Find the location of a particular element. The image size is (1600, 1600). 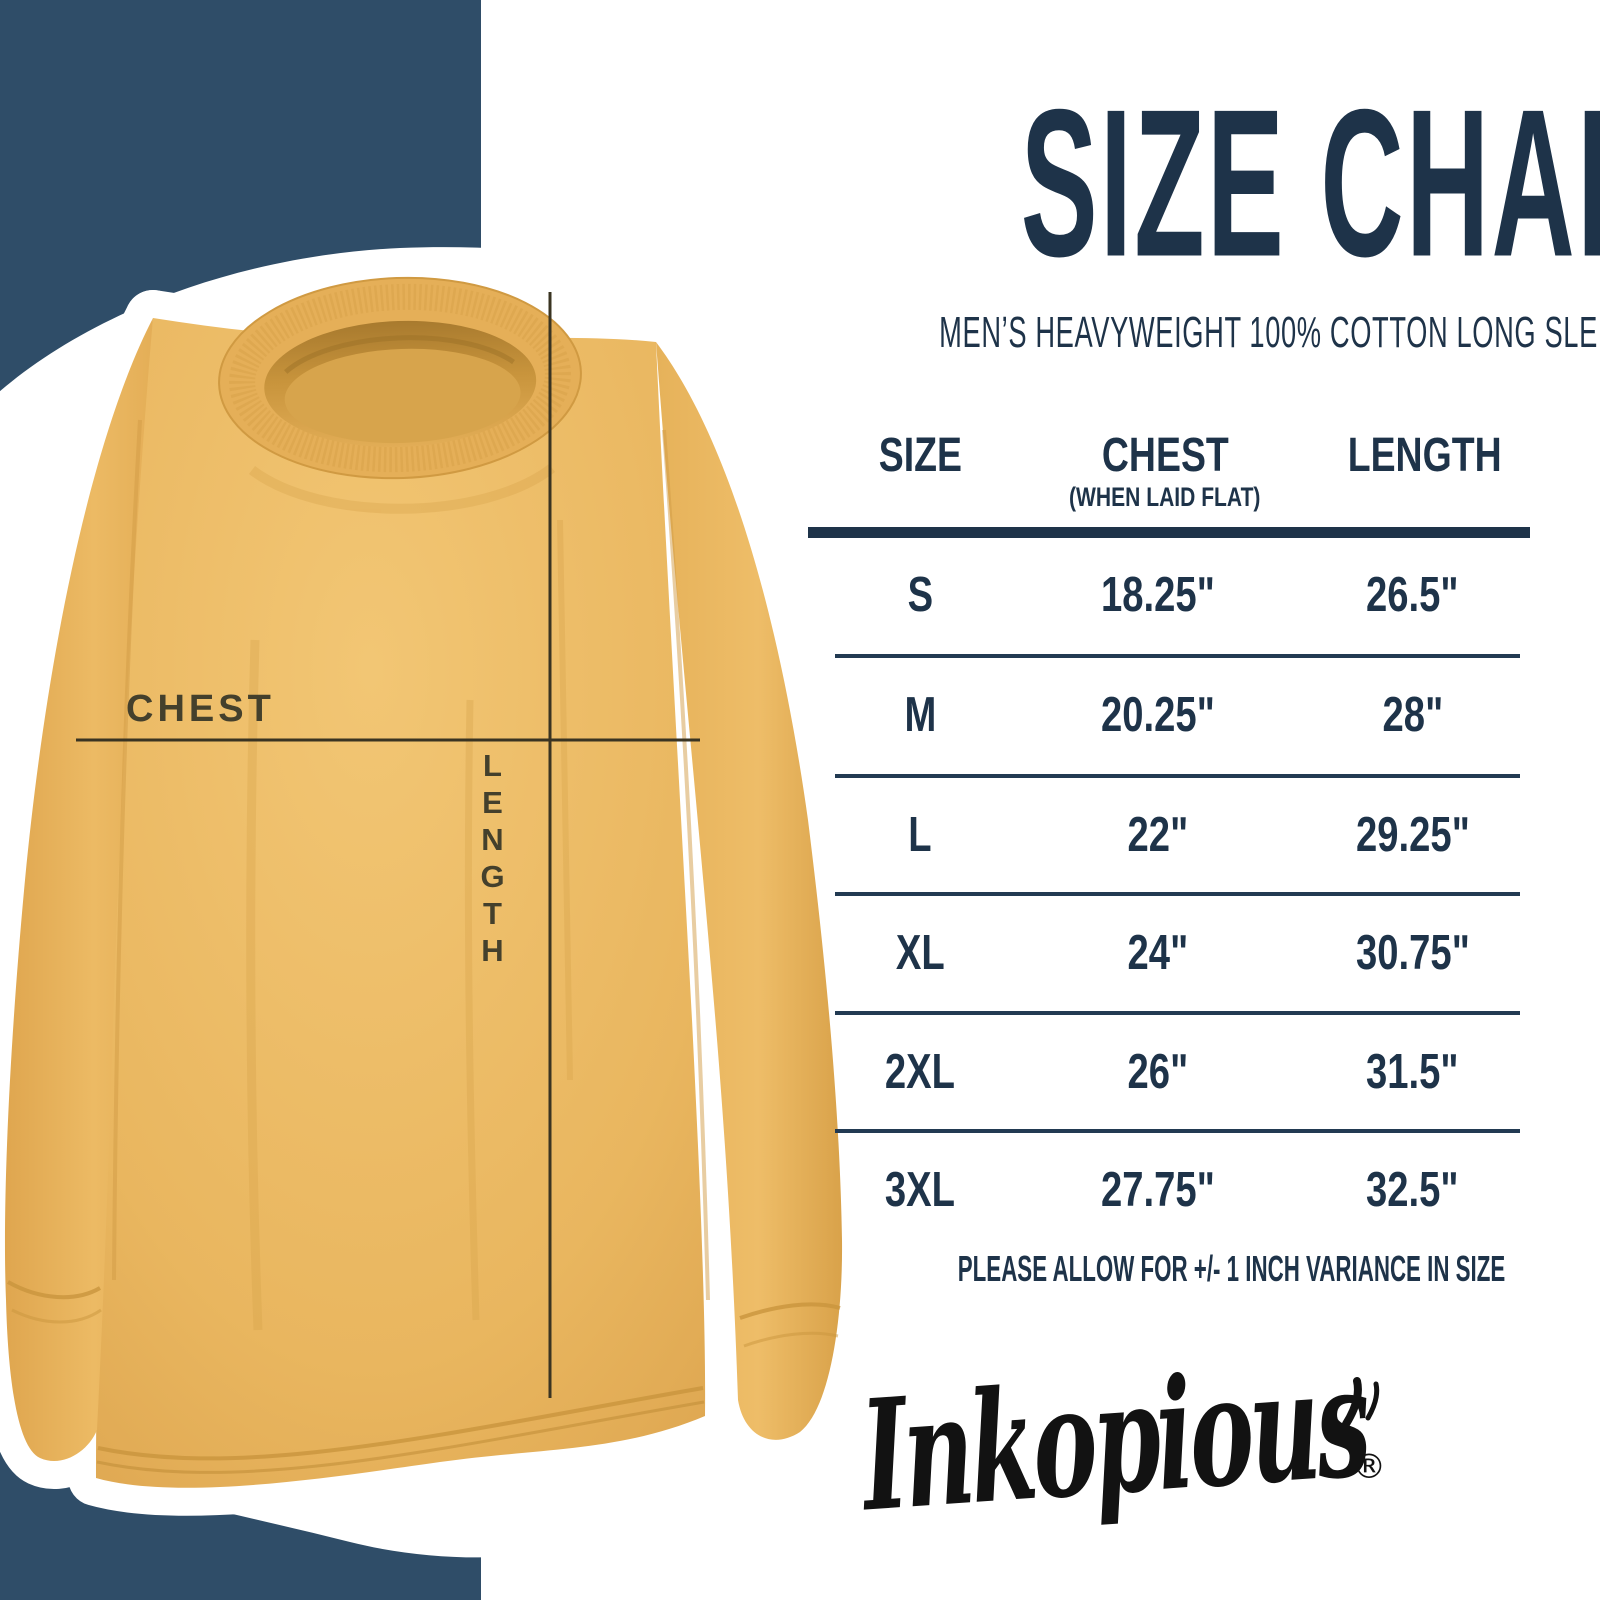

chest-cell: 24" is located at coordinates (1157, 953).